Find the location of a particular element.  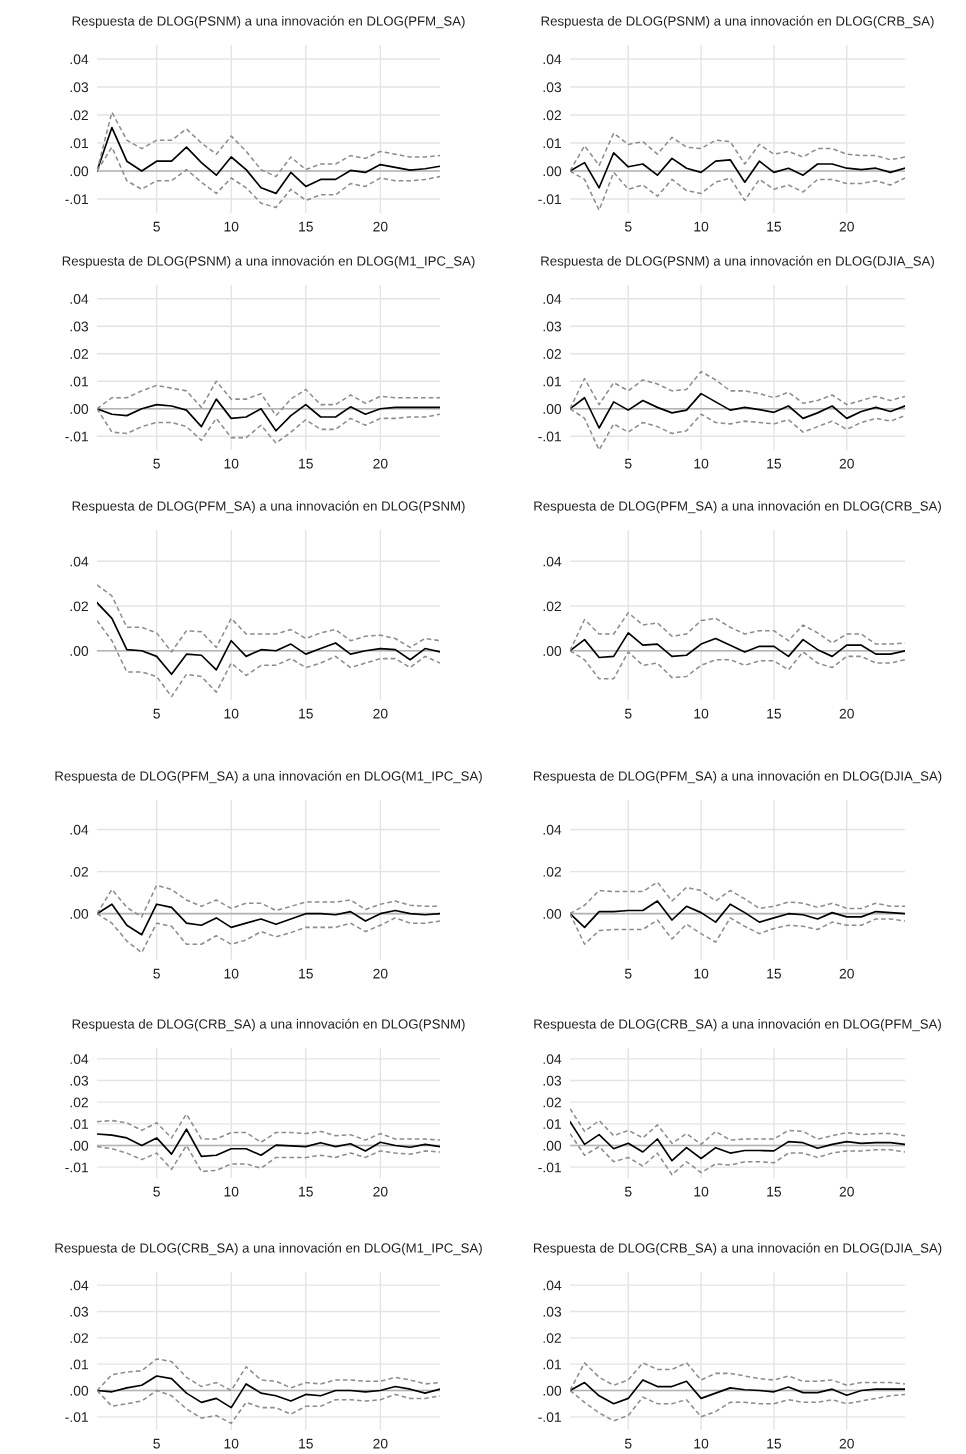

chart-title: Respuesta de DLOG(PSNM) a una innovación en DLOG(DJIA_SA) is located at coordinates (737, 262).